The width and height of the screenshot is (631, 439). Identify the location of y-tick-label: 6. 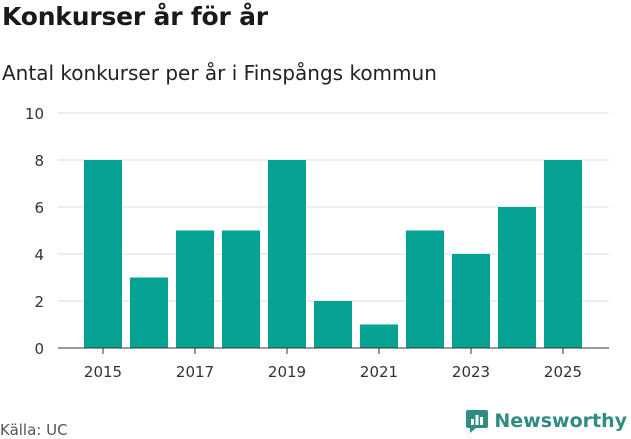
(39, 208).